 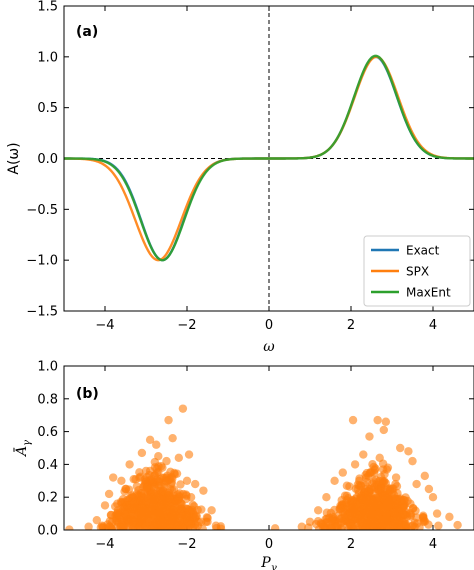 What do you see at coordinates (14, 158) in the screenshot?
I see `y-axis-label: A(ω)` at bounding box center [14, 158].